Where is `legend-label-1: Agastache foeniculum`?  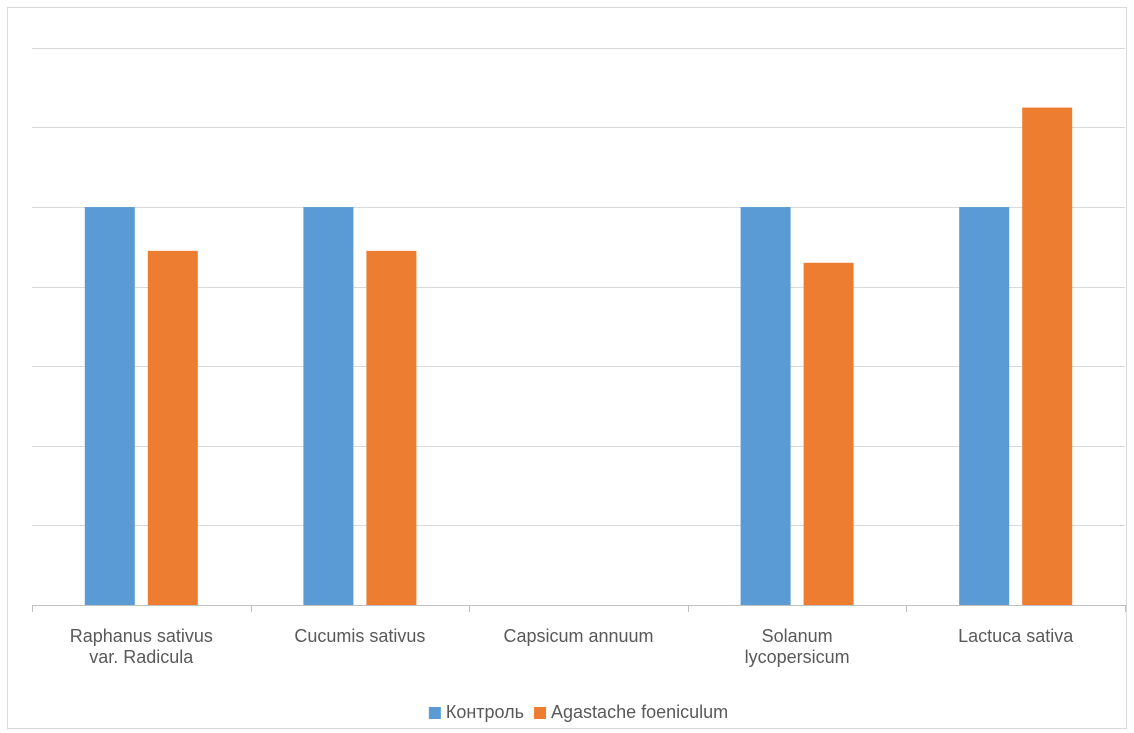
legend-label-1: Agastache foeniculum is located at coordinates (639, 712).